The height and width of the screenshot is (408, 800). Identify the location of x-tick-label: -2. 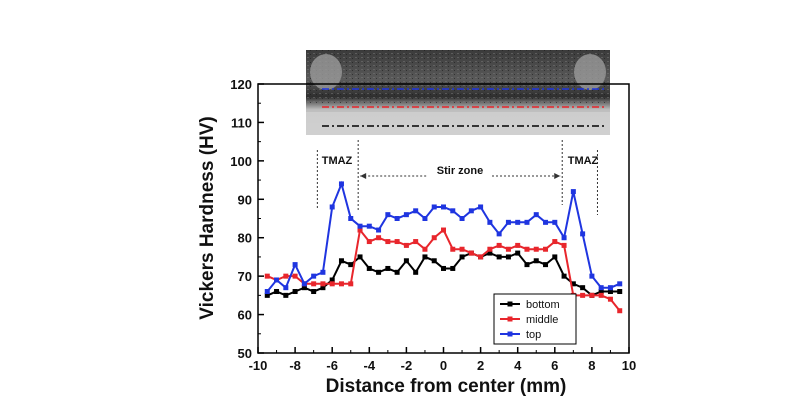
(407, 365).